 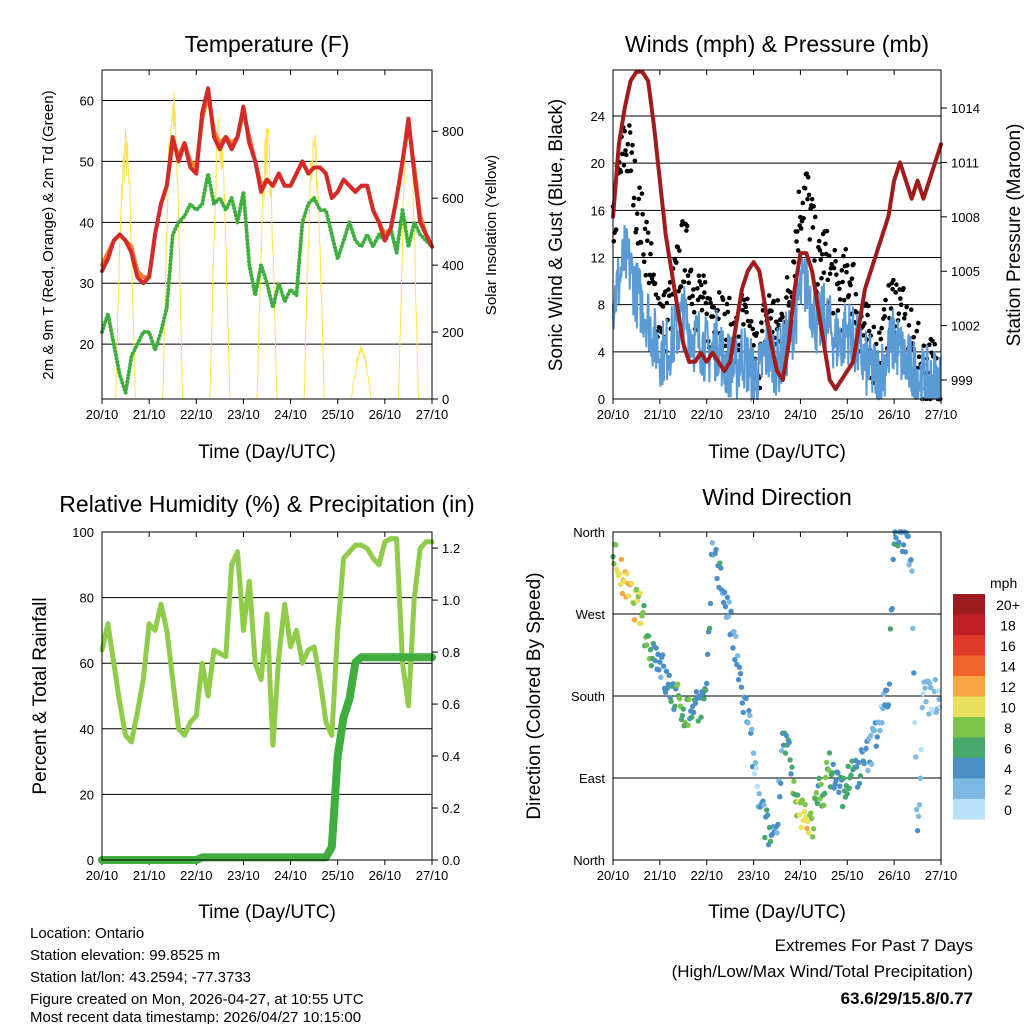 I want to click on y-tick-label: 60, so click(x=87, y=100).